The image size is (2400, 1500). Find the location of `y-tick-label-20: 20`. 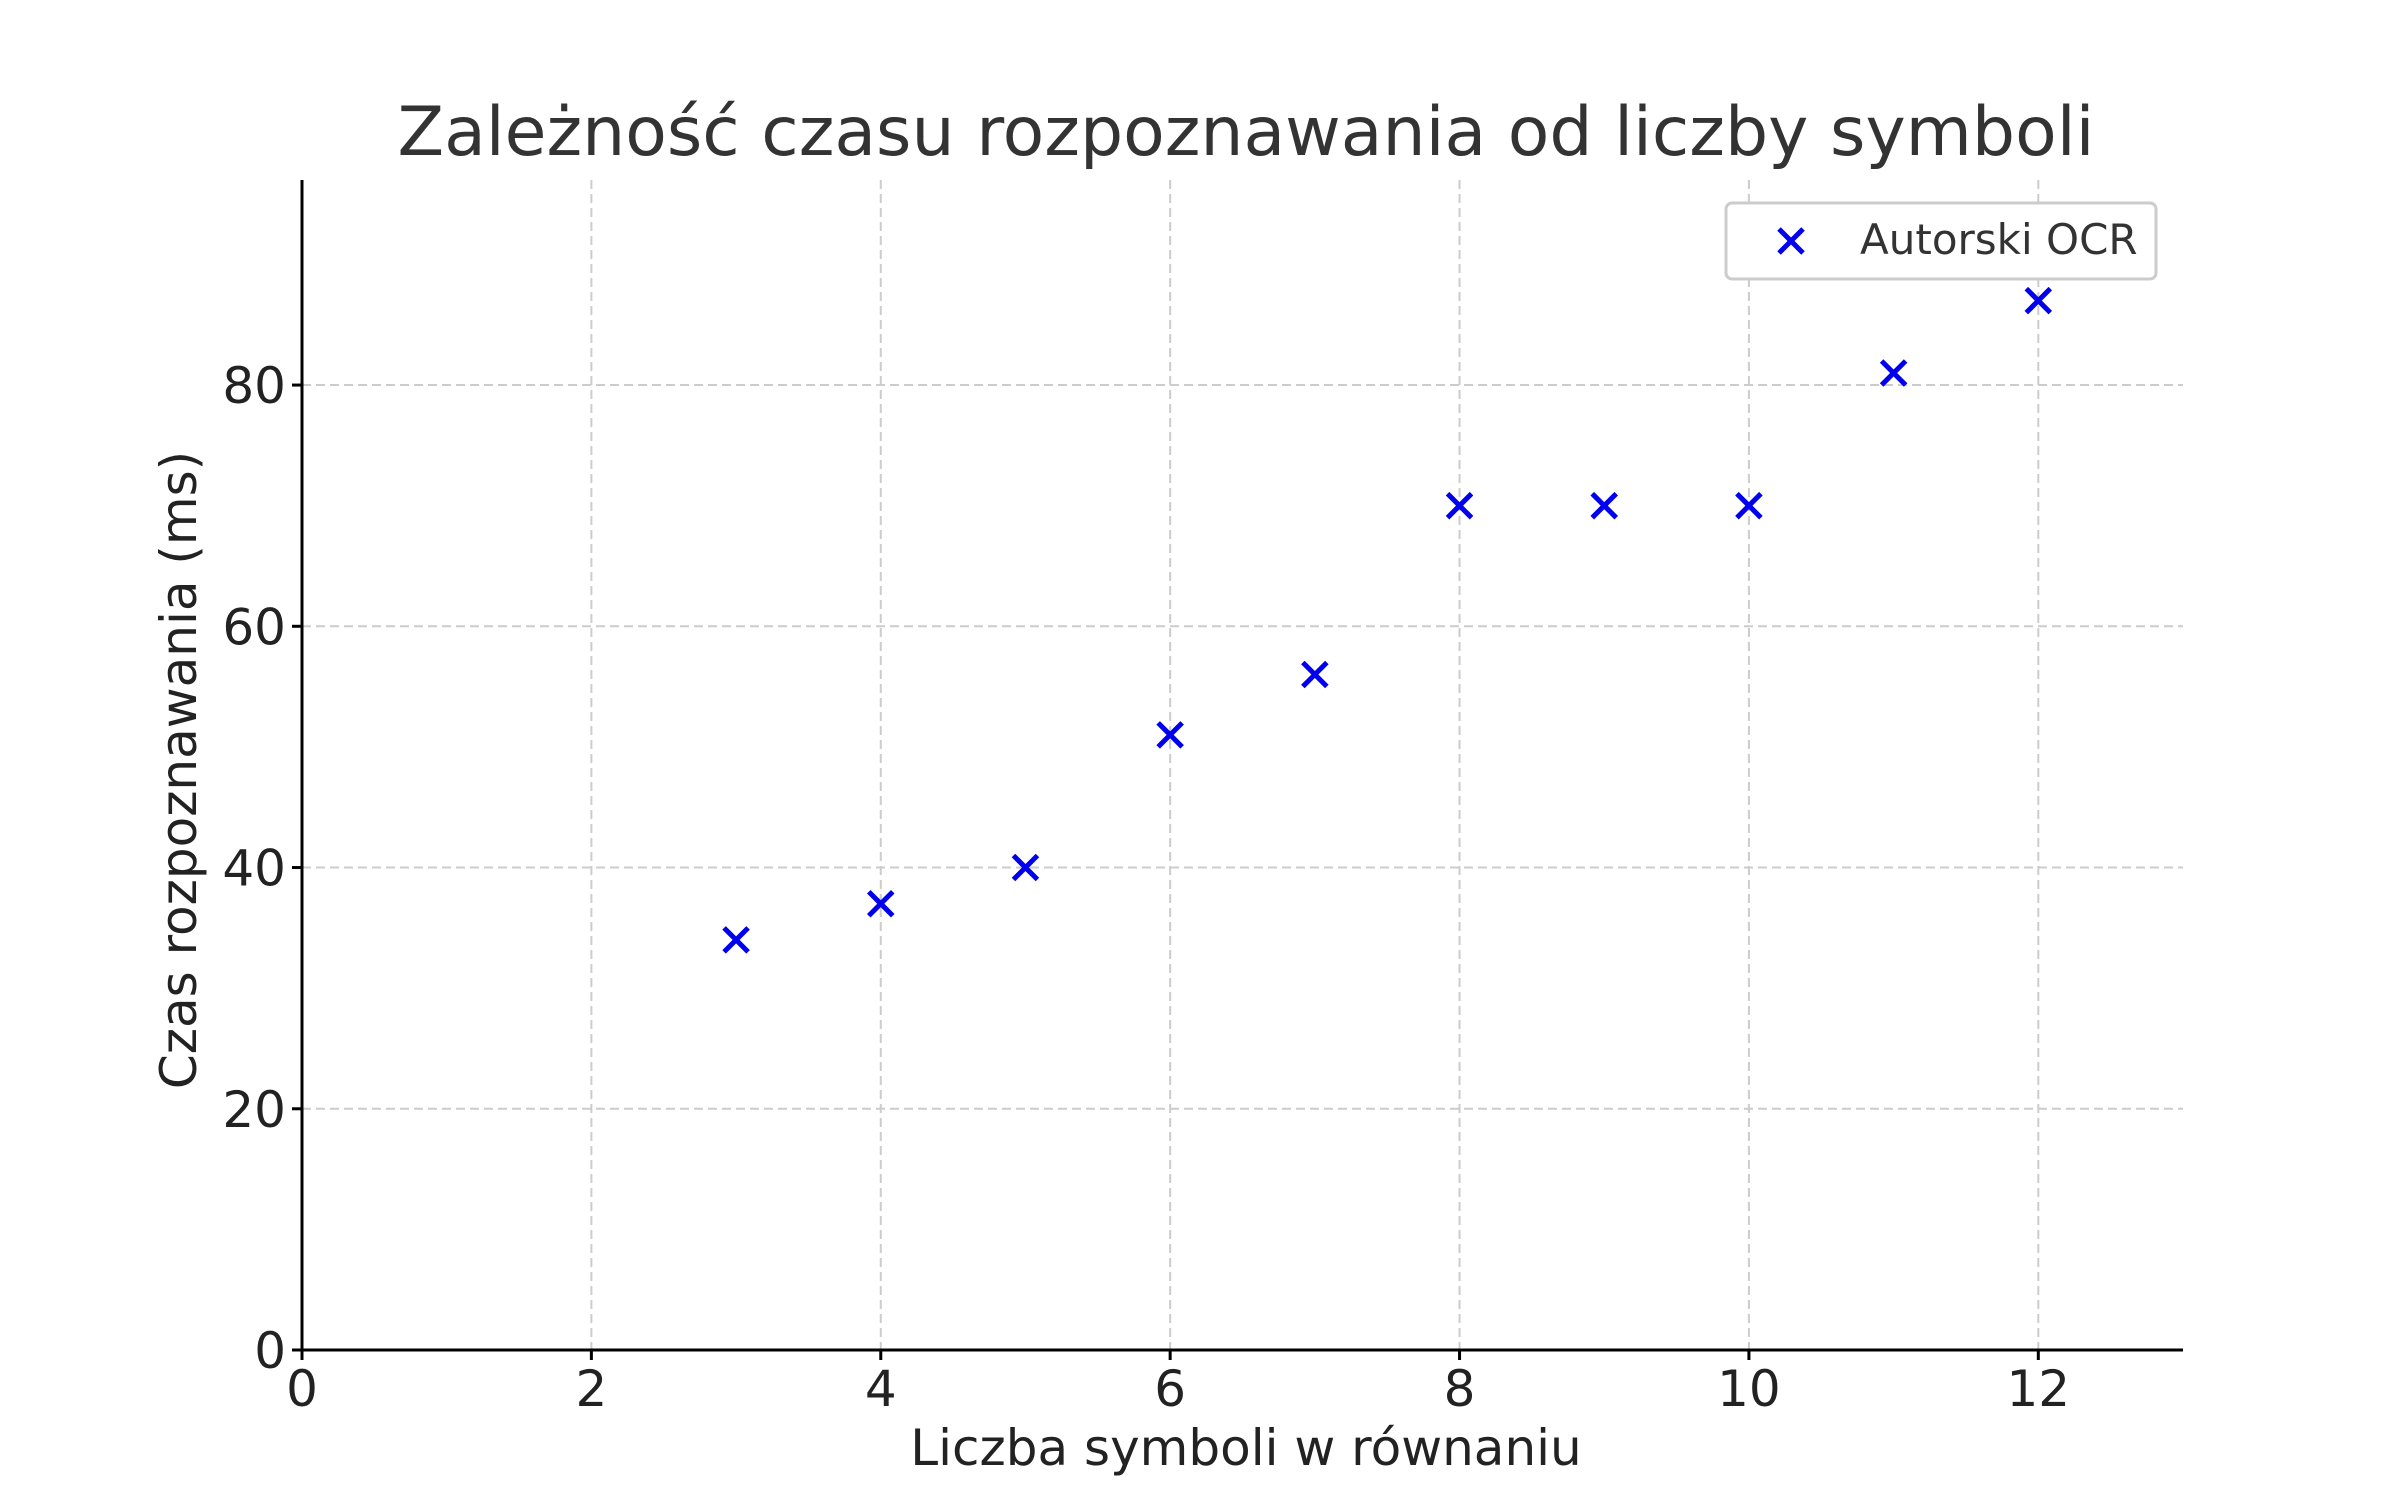

y-tick-label-20: 20 is located at coordinates (254, 1110).